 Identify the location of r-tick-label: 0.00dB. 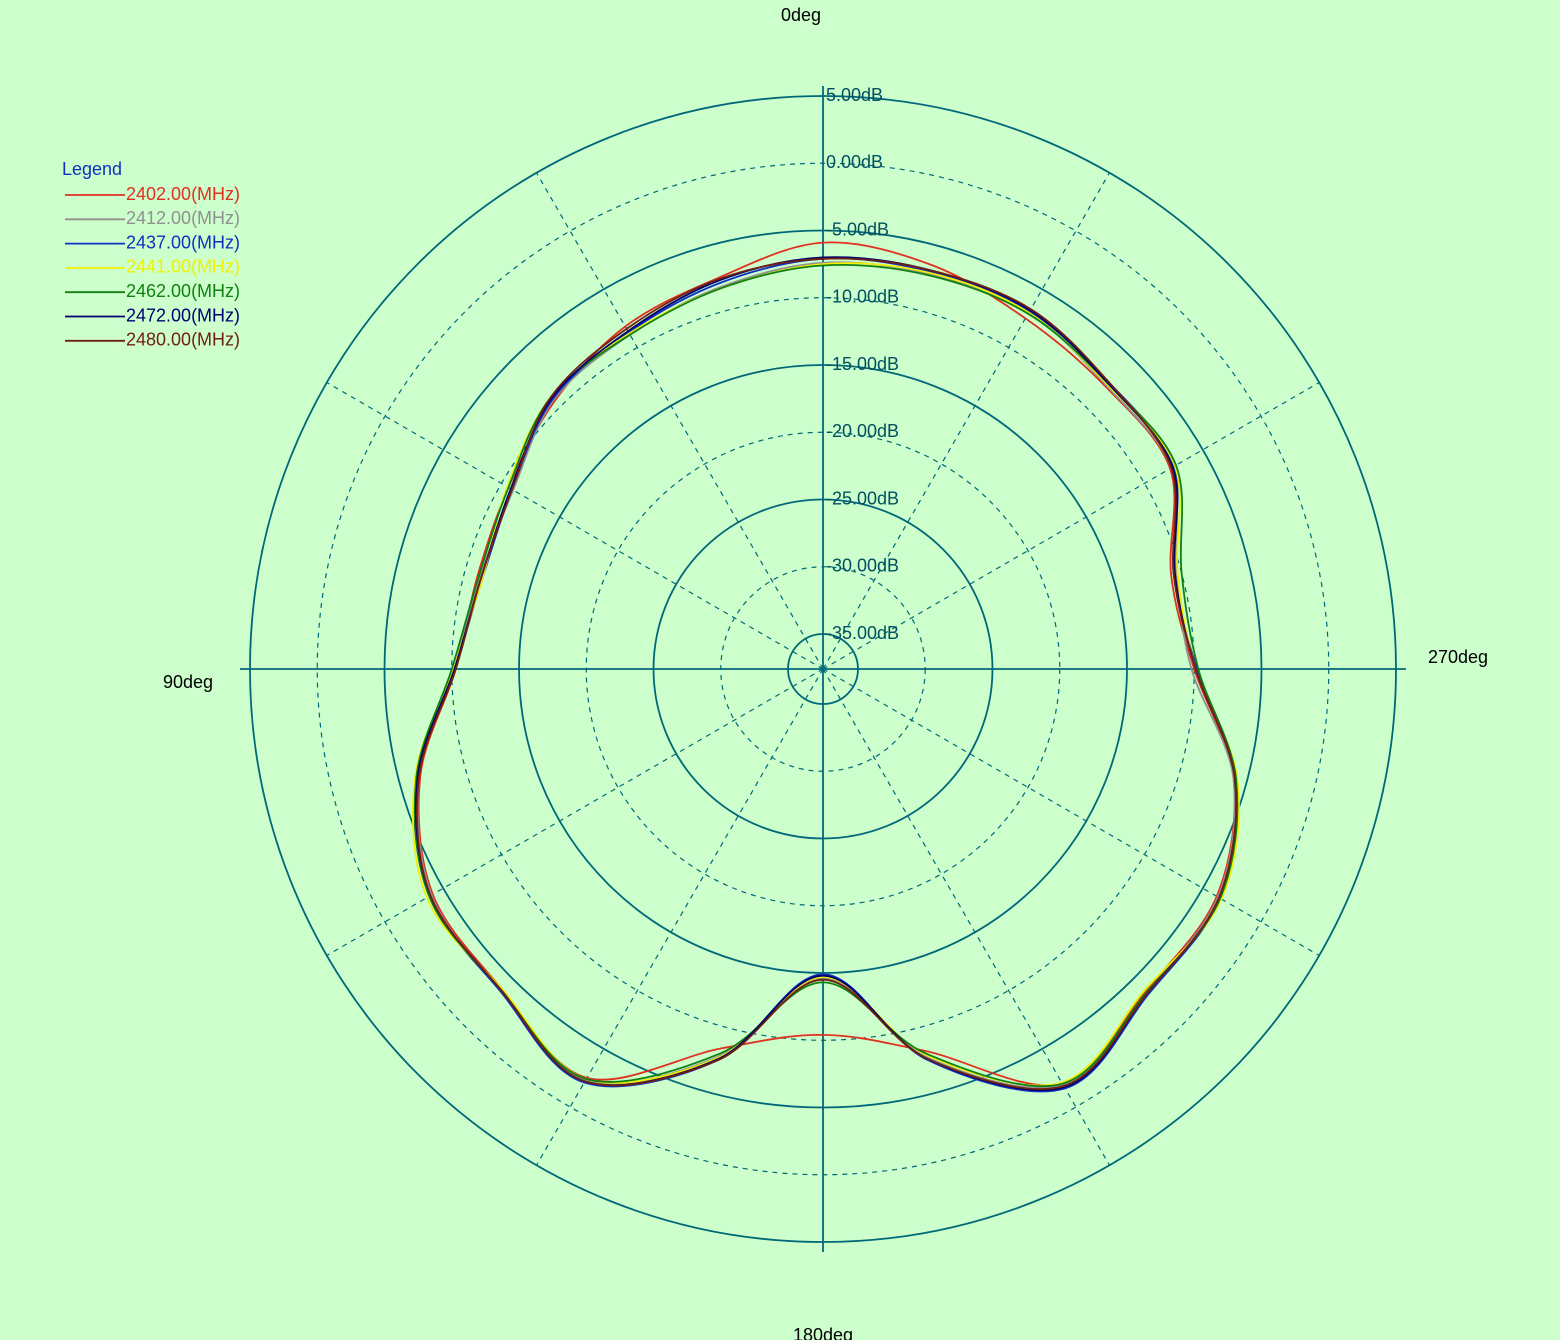
(854, 162).